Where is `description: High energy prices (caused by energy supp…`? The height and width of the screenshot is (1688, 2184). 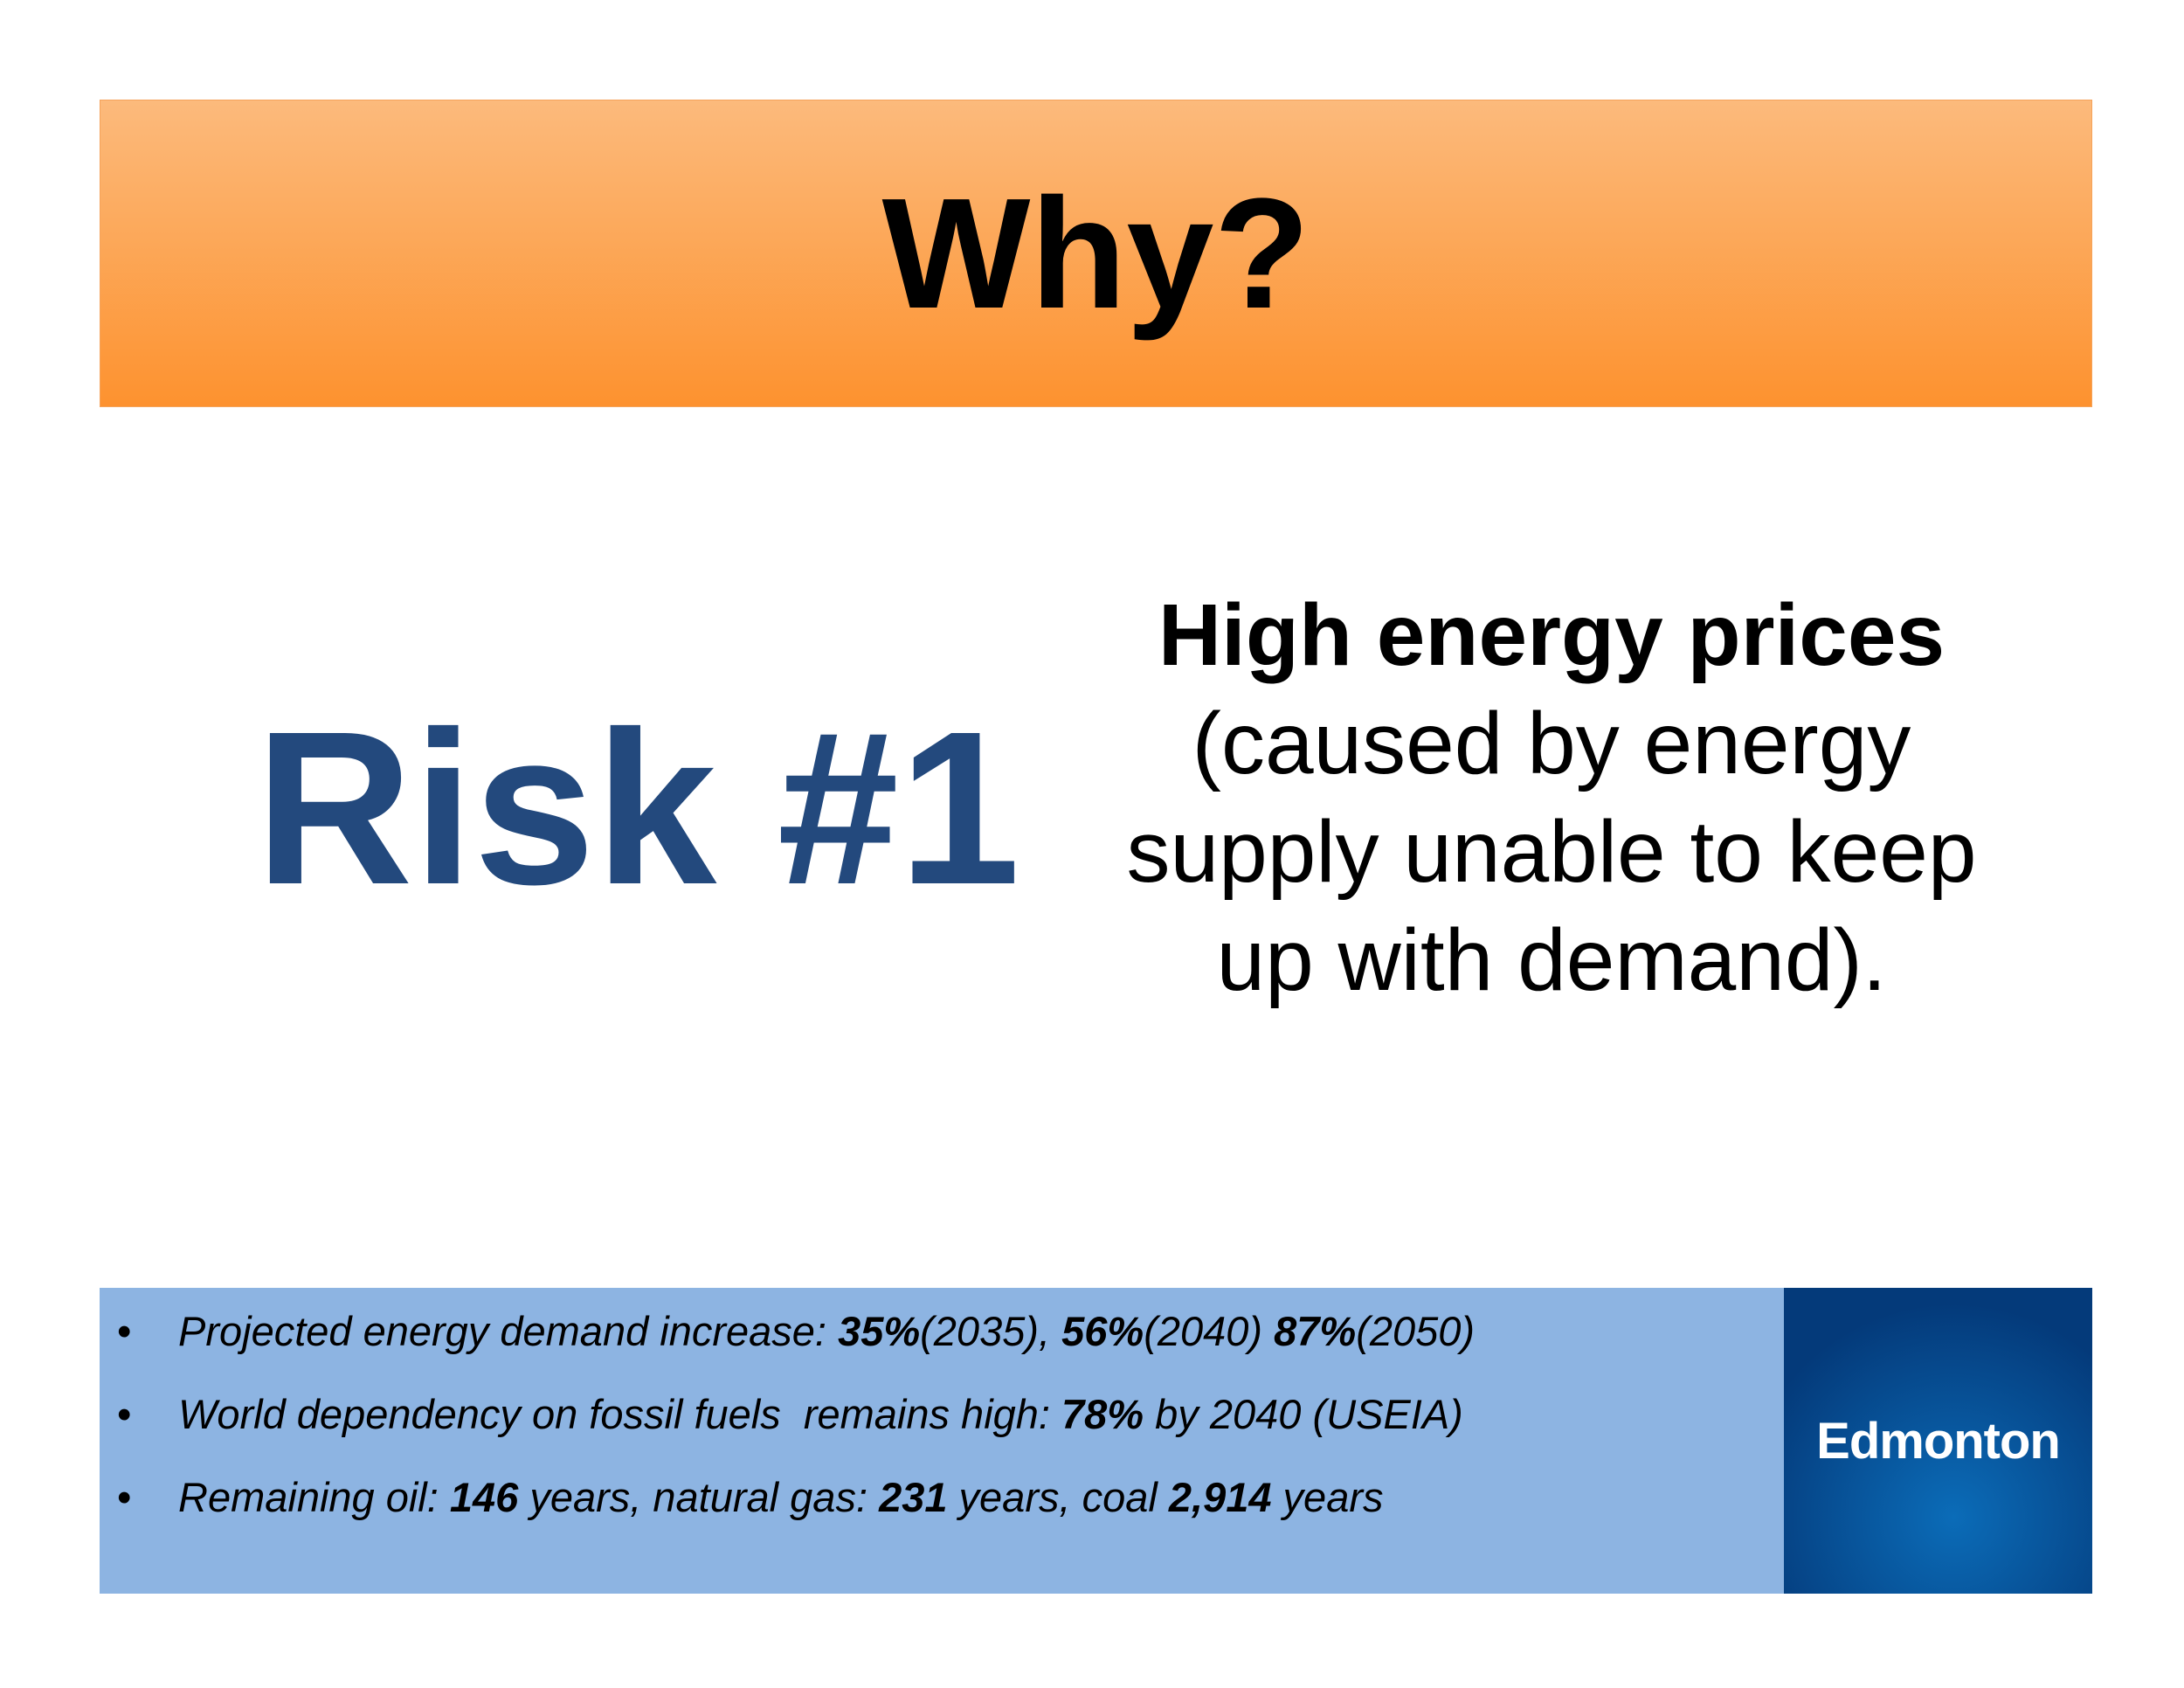
description: High energy prices (caused by energy supp… is located at coordinates (1551, 797).